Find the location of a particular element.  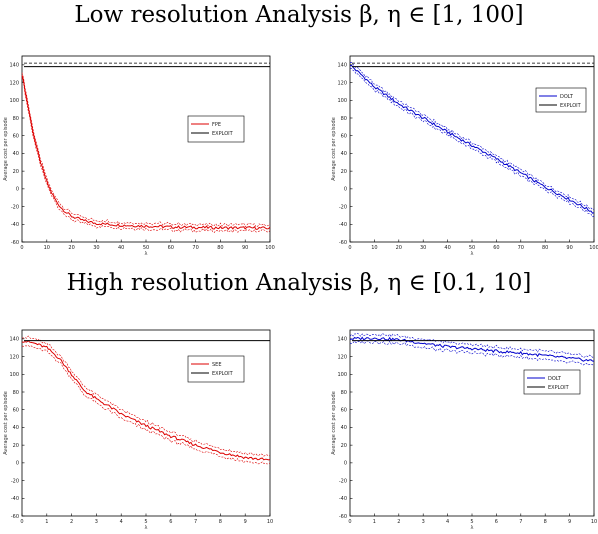

x-tick-label: 50 is located at coordinates (146, 248).